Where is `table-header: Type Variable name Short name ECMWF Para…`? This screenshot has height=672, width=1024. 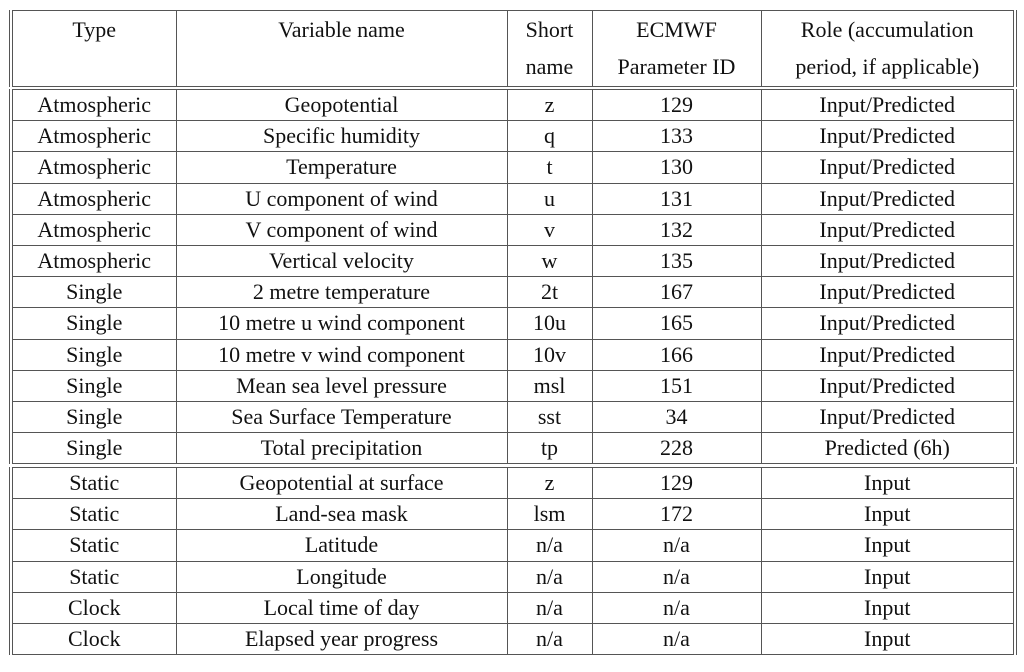
table-header: Type Variable name Short name ECMWF Para… is located at coordinates (513, 48).